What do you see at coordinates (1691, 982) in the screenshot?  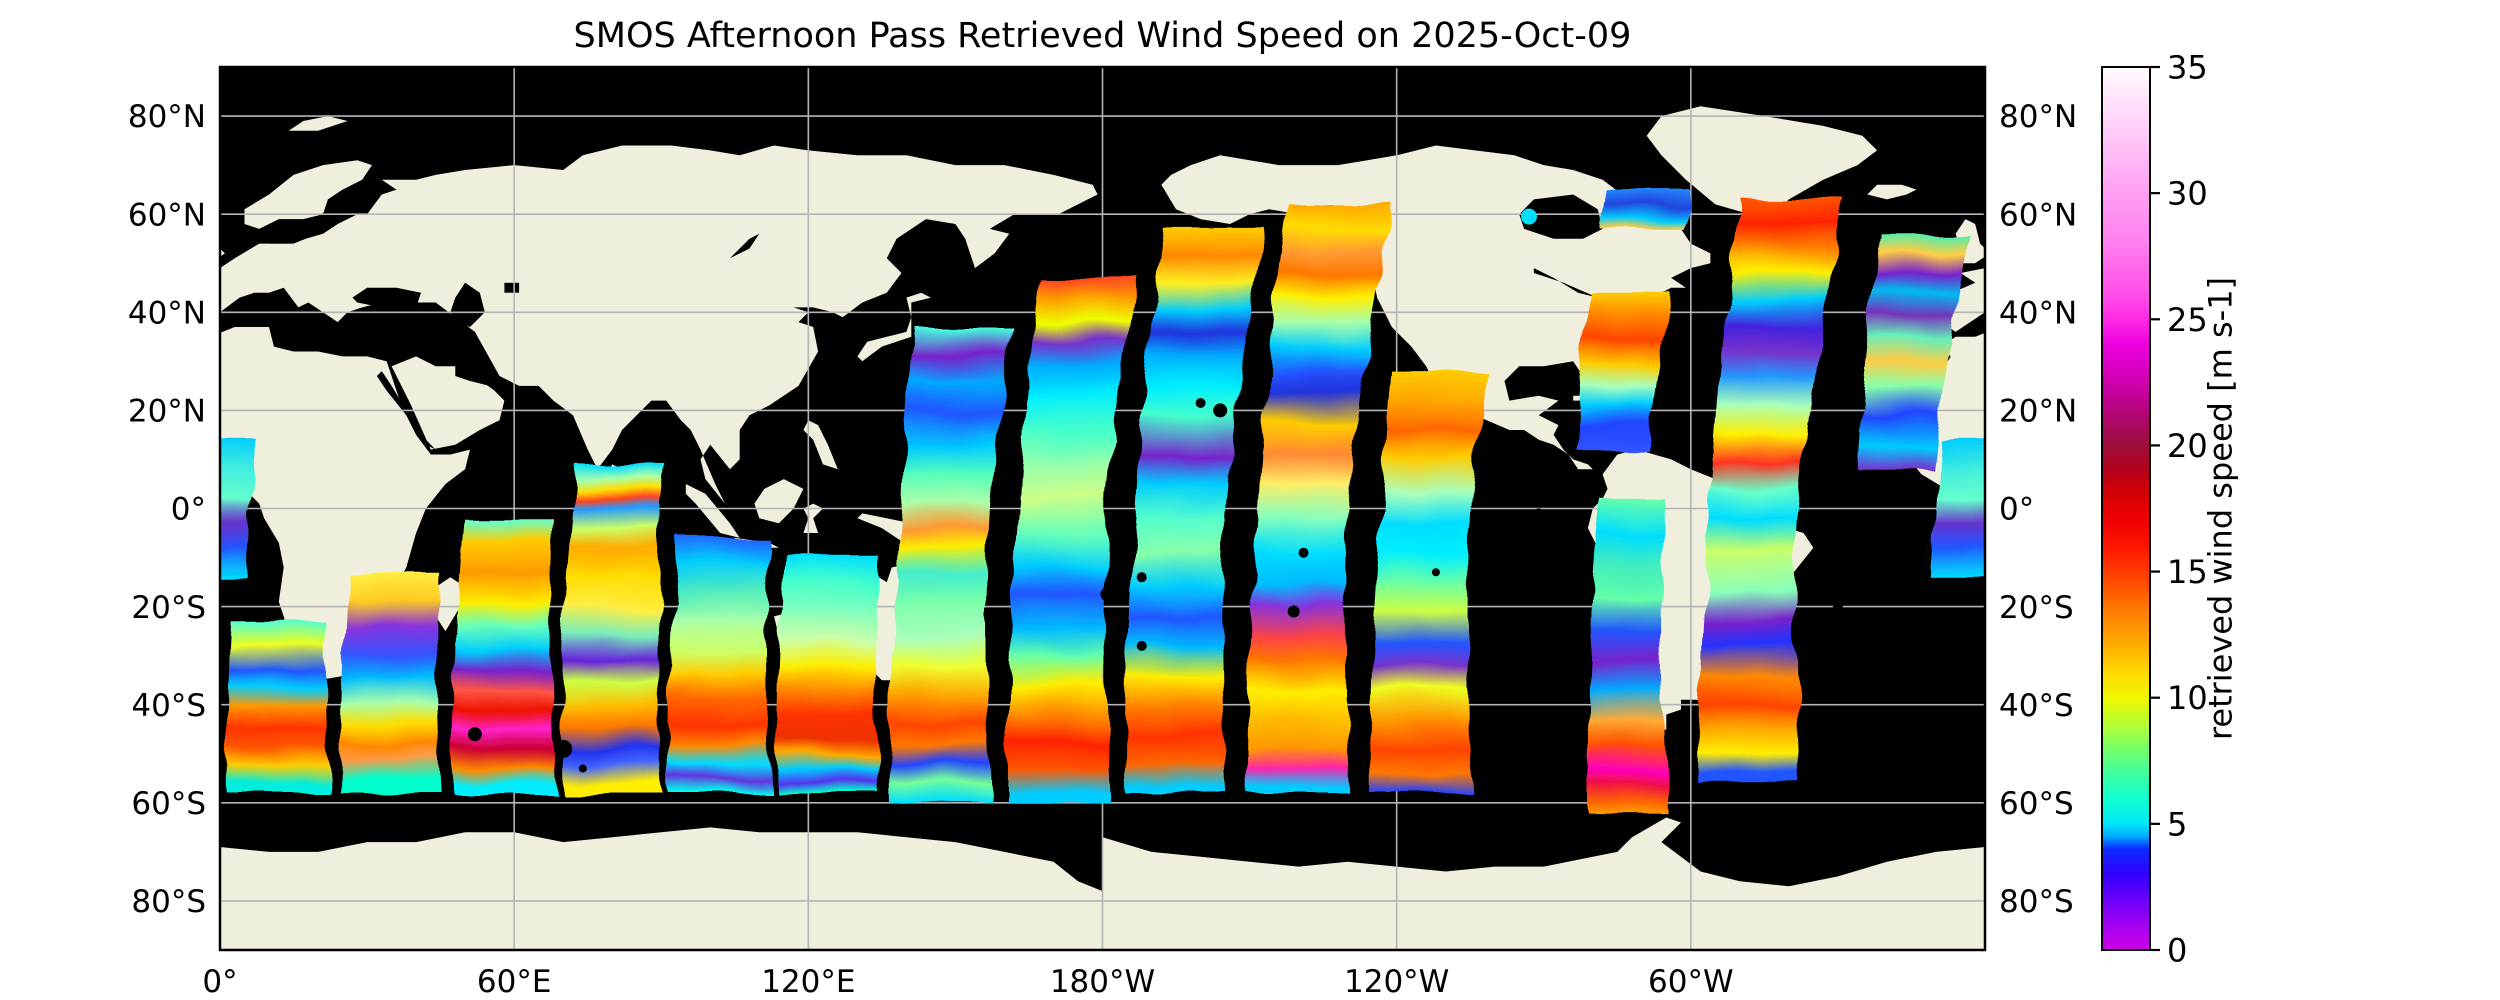 I see `lon-tick-label: 60°W` at bounding box center [1691, 982].